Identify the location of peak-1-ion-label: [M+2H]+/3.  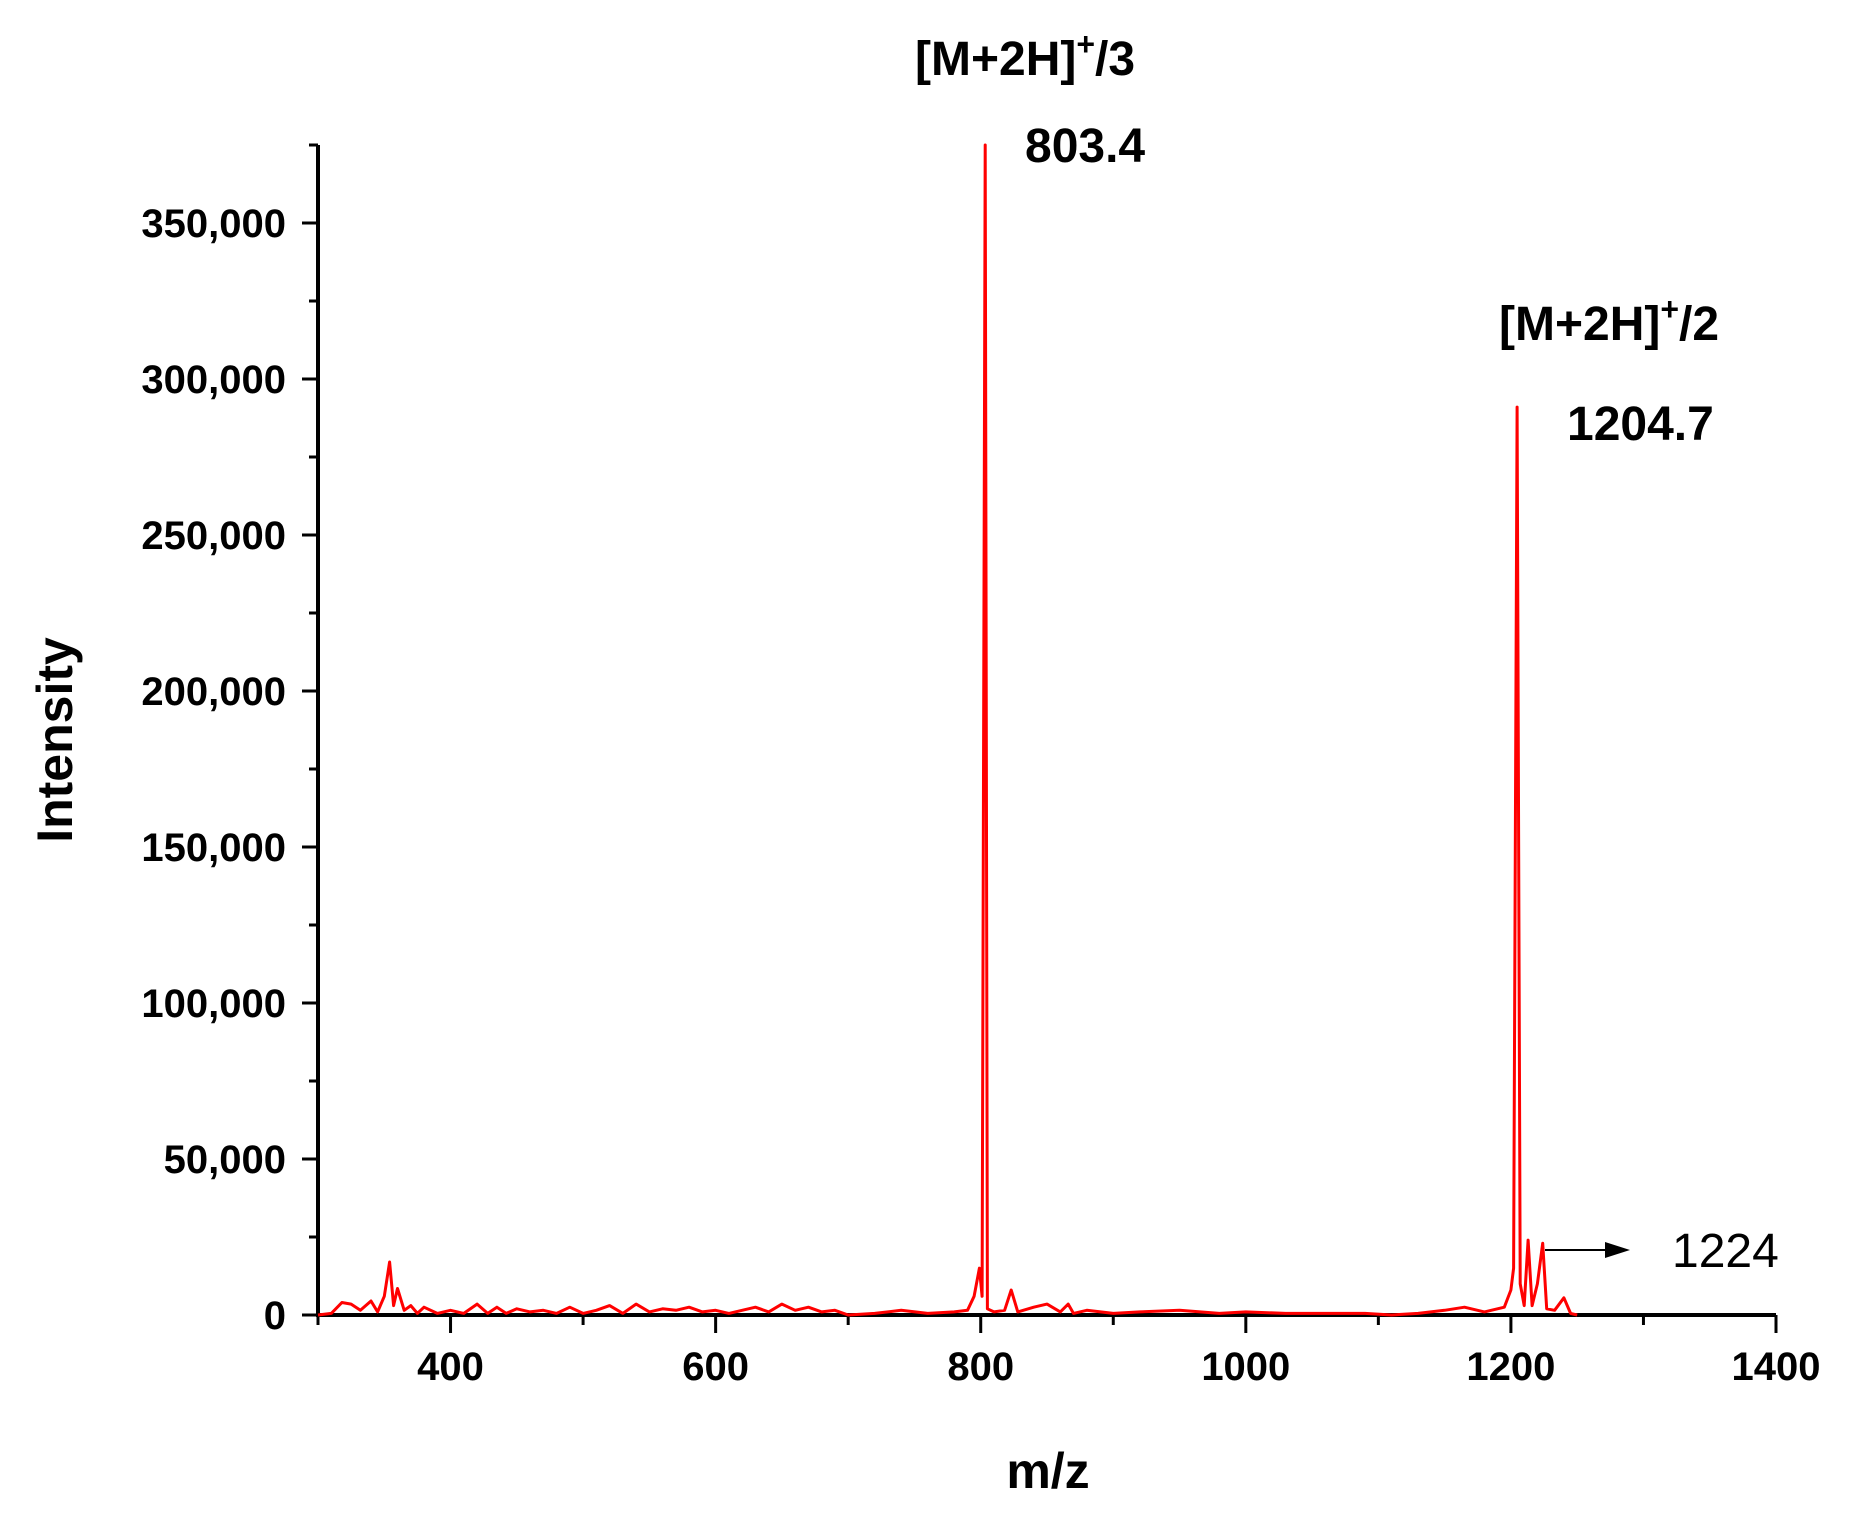
(1025, 56).